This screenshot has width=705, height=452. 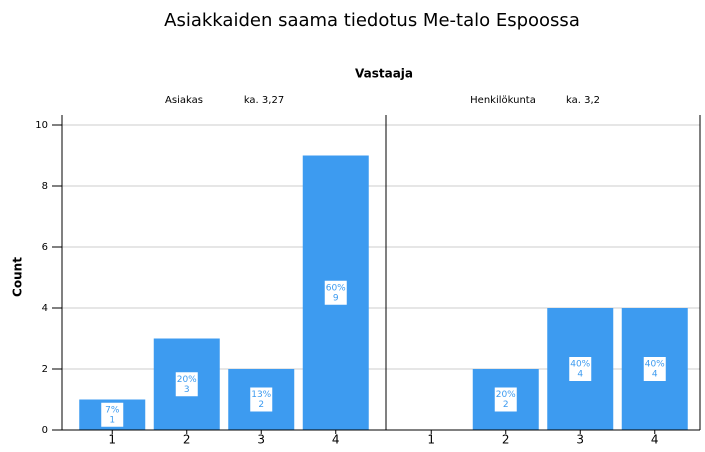 What do you see at coordinates (261, 395) in the screenshot?
I see `data-label: 13%` at bounding box center [261, 395].